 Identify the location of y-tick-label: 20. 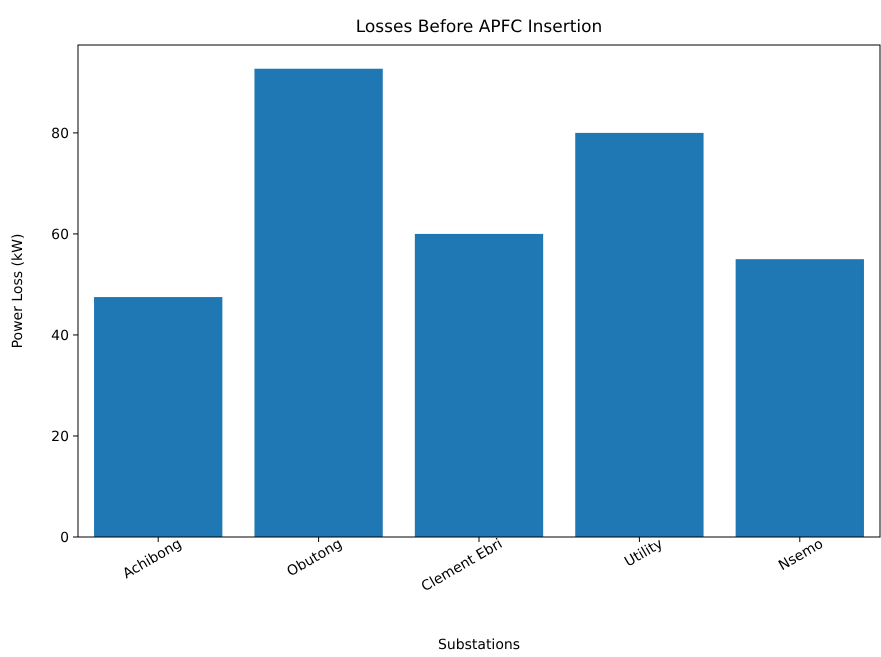
(60, 436).